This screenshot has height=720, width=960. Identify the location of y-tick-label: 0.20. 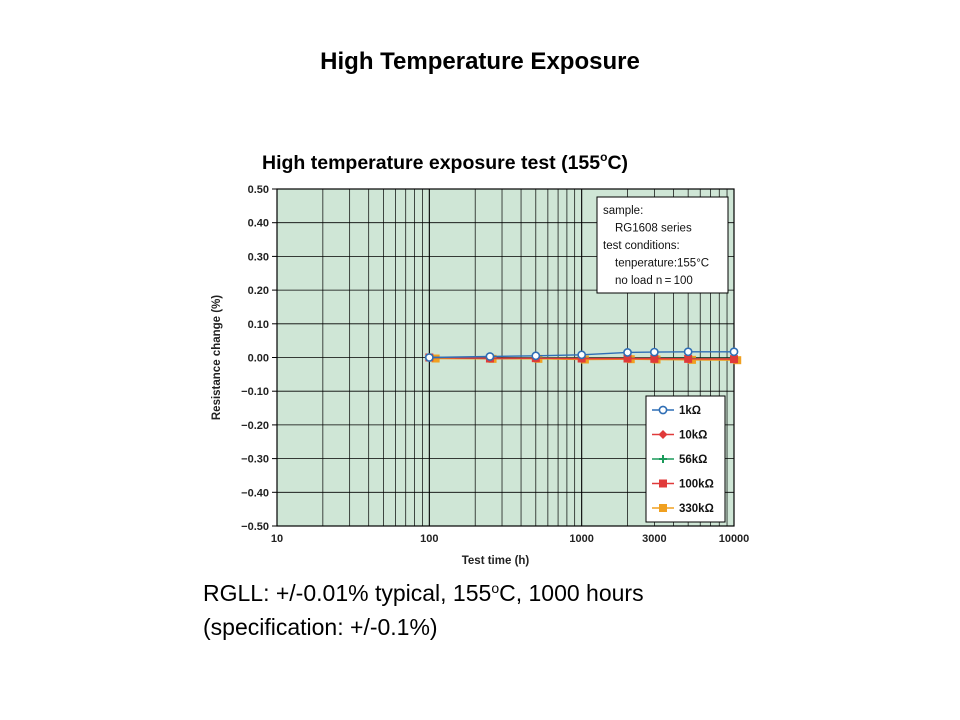
(258, 291).